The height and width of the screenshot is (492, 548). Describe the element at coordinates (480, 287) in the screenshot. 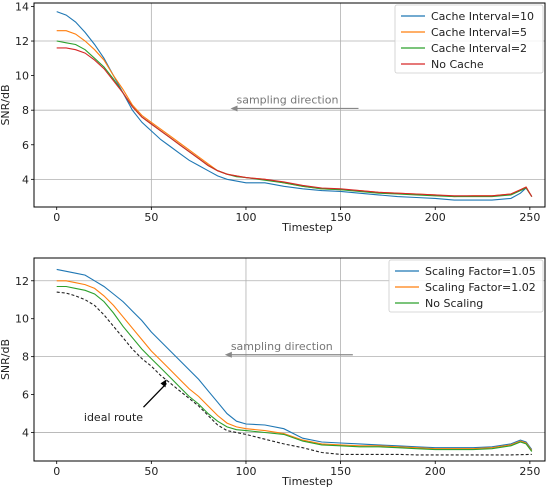

I see `legend-entry-1: Scaling Factor=1.02` at that location.